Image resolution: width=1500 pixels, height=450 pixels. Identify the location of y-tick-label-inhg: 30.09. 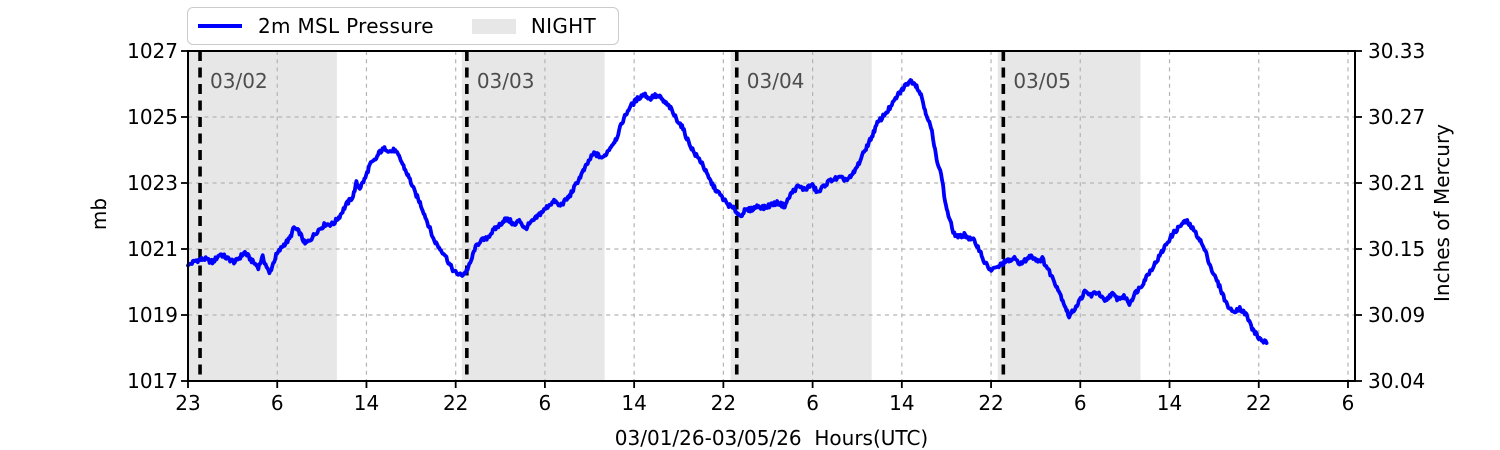
(1396, 315).